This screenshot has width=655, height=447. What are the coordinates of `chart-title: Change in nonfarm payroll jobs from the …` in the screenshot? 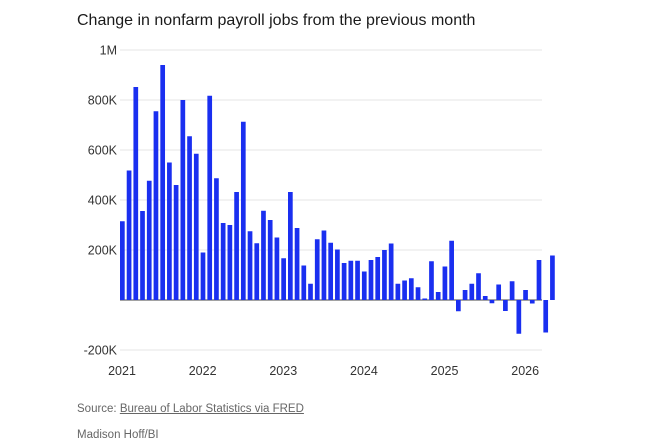 It's located at (276, 20).